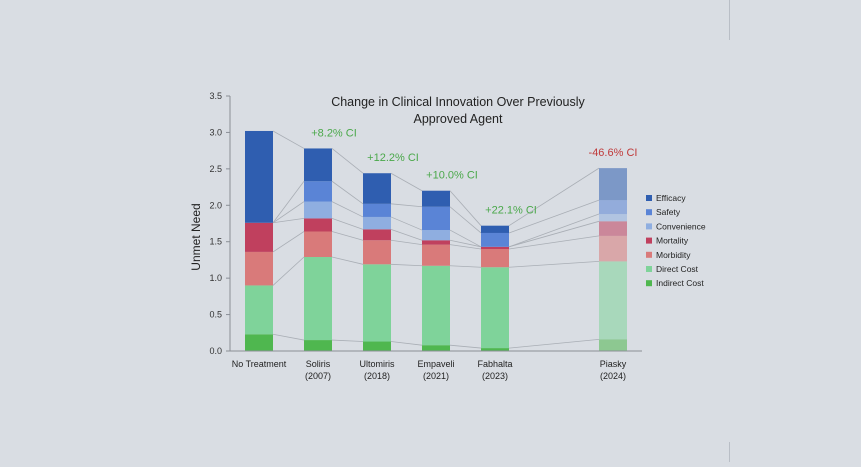 This screenshot has height=467, width=861. I want to click on ci-annotation: +10.0% CI, so click(452, 176).